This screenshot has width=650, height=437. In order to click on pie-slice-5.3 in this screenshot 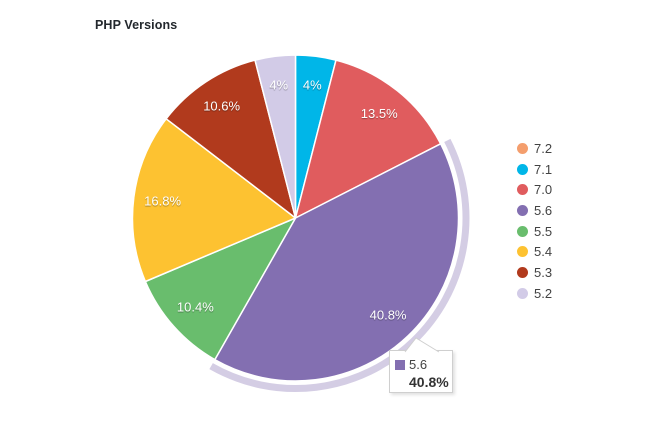, I will do `click(231, 139)`.